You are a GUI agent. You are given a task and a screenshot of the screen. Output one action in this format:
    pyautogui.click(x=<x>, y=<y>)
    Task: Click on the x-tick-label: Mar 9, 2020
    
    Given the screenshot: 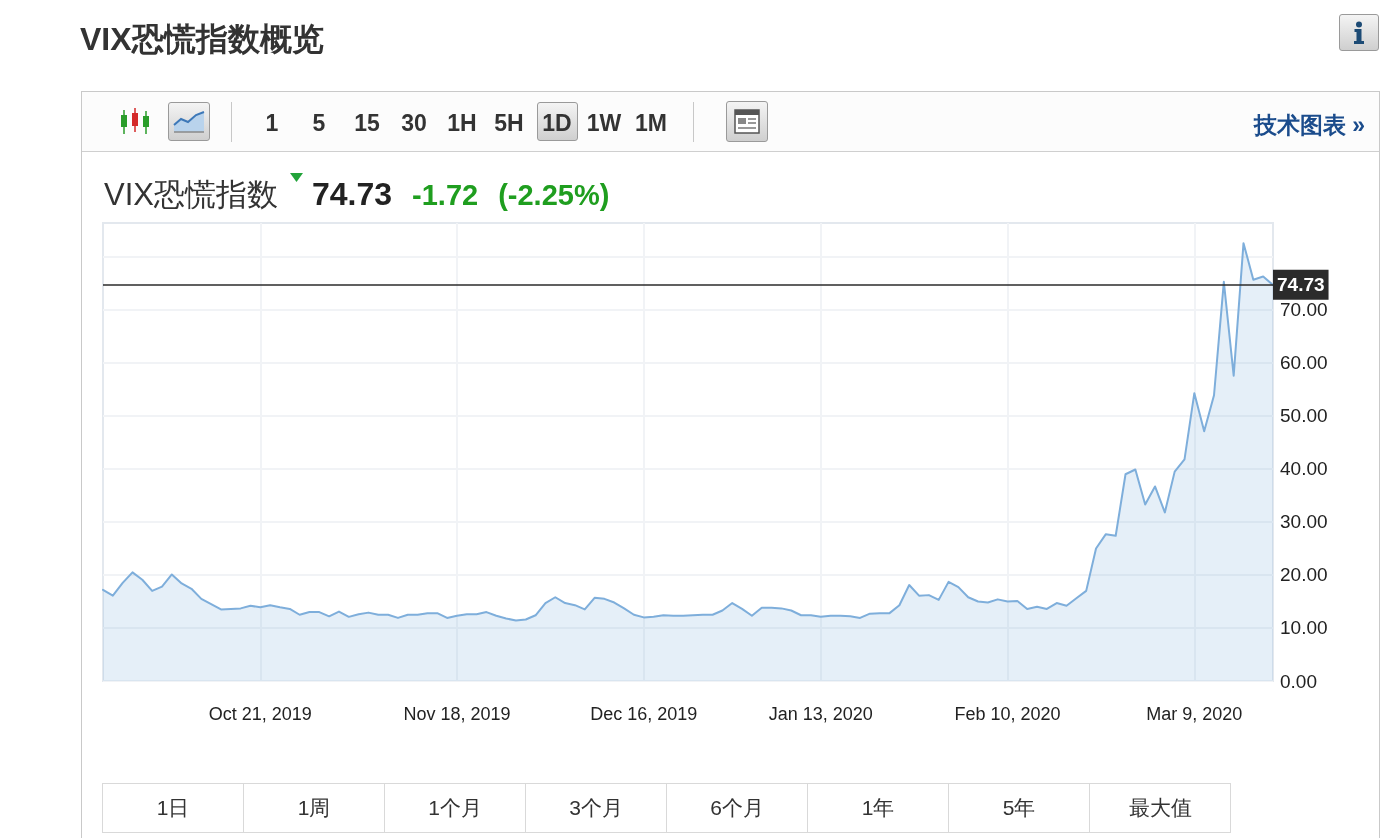 What is the action you would take?
    pyautogui.click(x=1194, y=714)
    